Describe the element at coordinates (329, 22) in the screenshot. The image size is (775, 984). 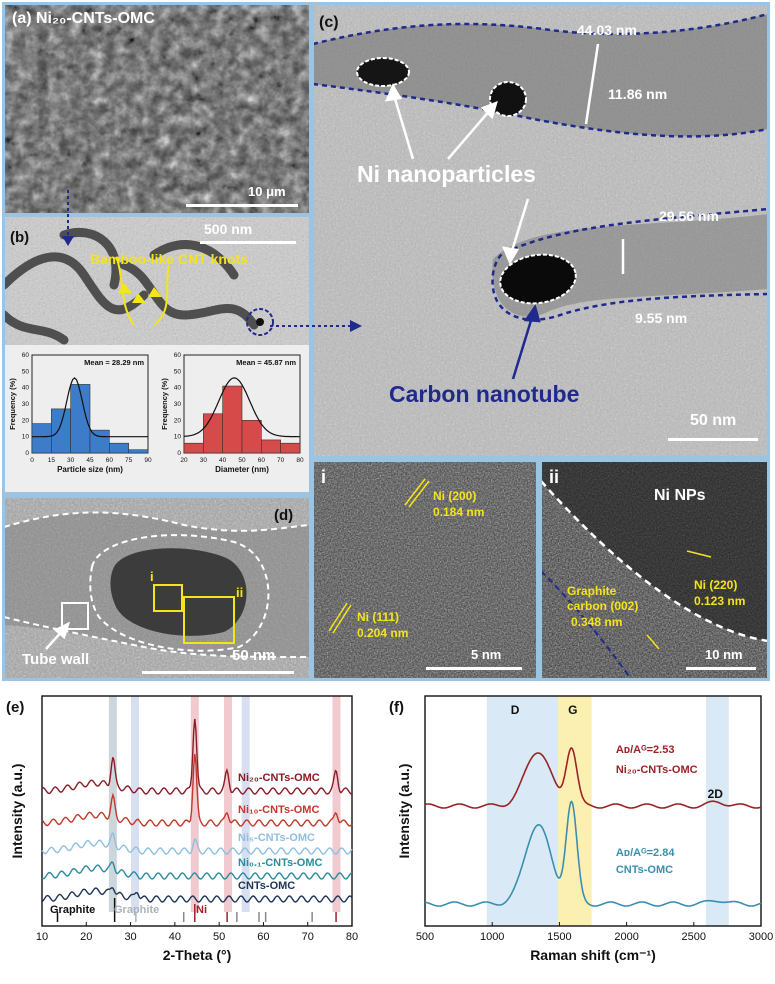
I see `panel-c-label: (c)` at that location.